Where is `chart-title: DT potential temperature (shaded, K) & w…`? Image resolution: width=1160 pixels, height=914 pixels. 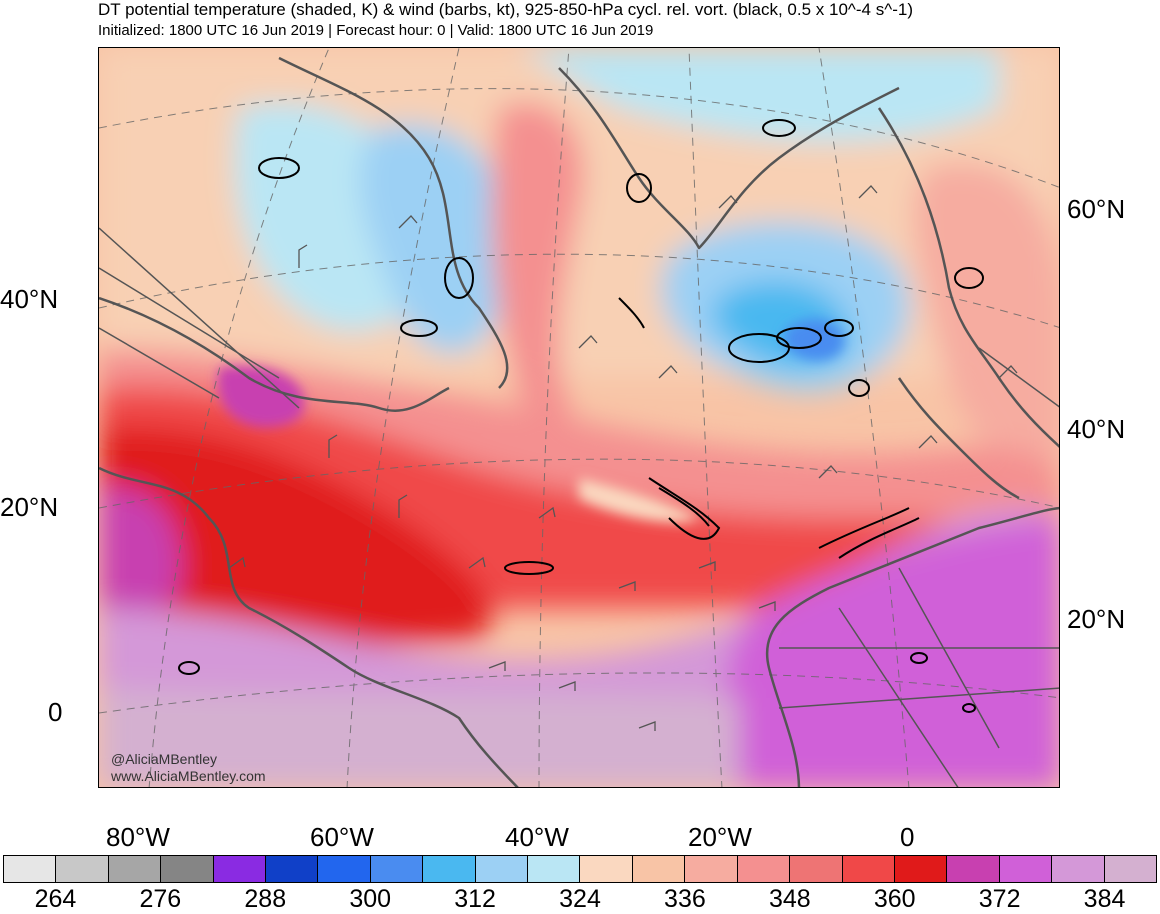 chart-title: DT potential temperature (shaded, K) & w… is located at coordinates (505, 9).